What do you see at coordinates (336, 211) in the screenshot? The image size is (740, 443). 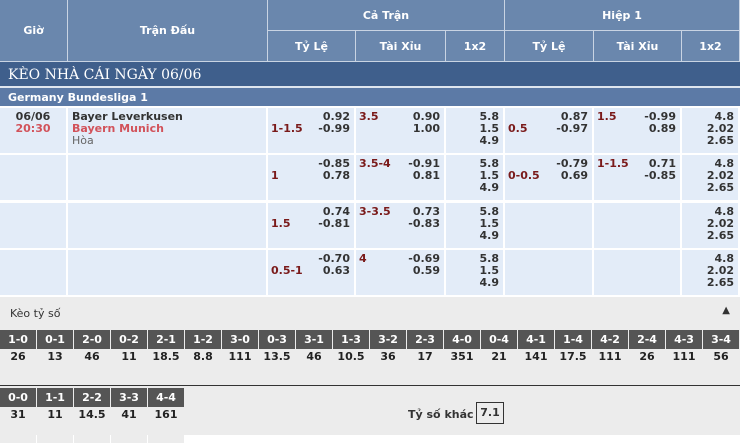 I see `ft-handicap-odds-1: 0.74` at bounding box center [336, 211].